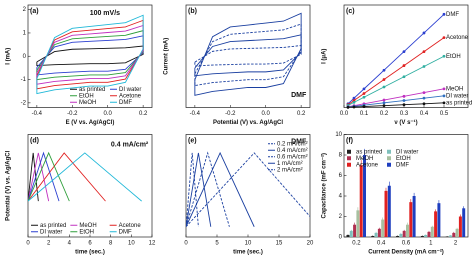 The width and height of the screenshot is (474, 259). Describe the element at coordinates (34, 140) in the screenshot. I see `panel-label: (d)` at that location.